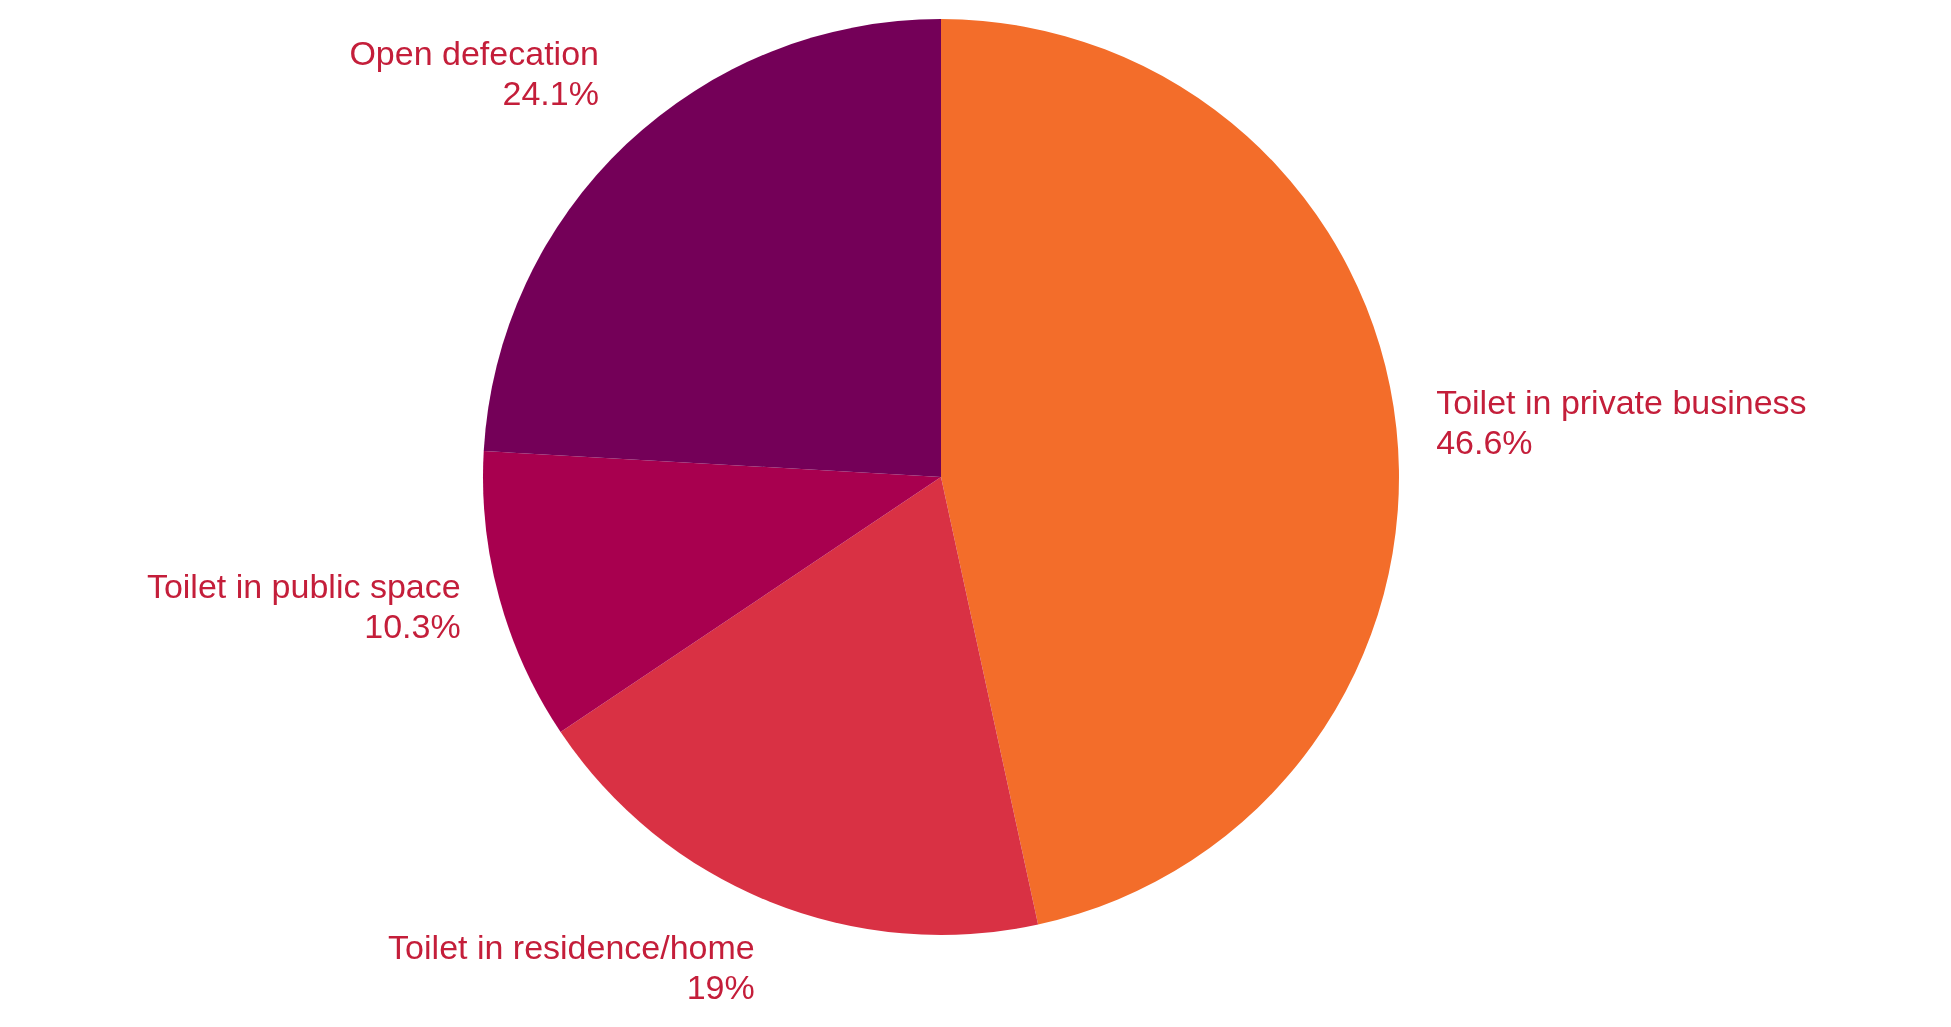  I want to click on data-label: 24.1%, so click(550, 93).